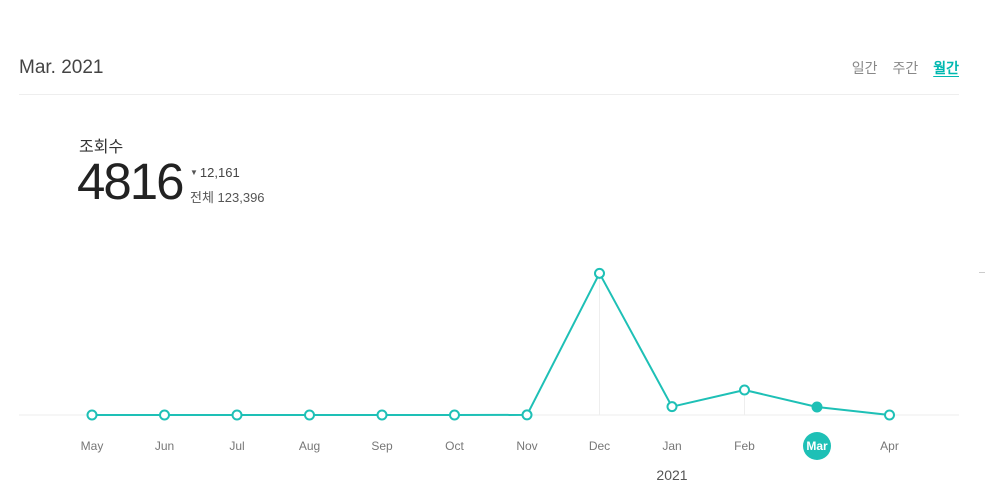 Image resolution: width=985 pixels, height=497 pixels. I want to click on x-tick-label: Aug, so click(309, 446).